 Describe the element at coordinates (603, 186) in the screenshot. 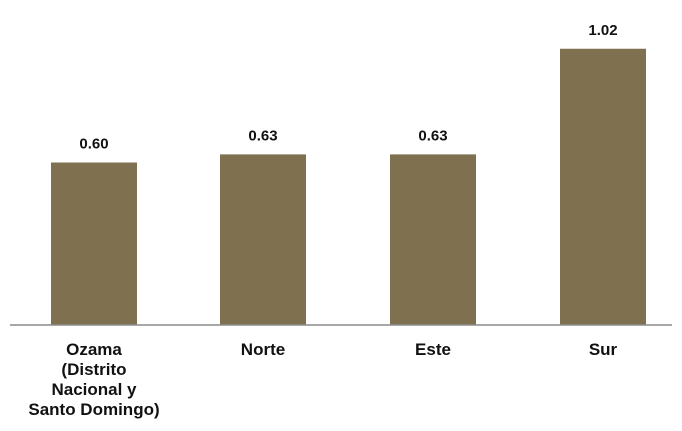

I see `bar-sur` at that location.